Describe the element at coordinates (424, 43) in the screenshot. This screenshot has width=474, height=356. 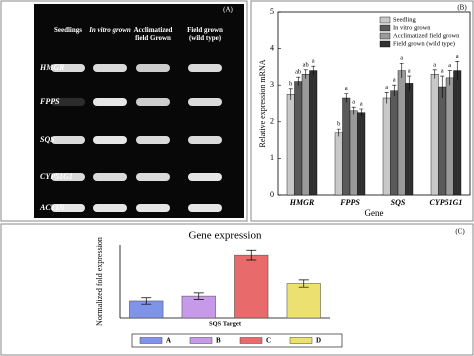
I see `legend-label: Field grown (wild type)` at that location.